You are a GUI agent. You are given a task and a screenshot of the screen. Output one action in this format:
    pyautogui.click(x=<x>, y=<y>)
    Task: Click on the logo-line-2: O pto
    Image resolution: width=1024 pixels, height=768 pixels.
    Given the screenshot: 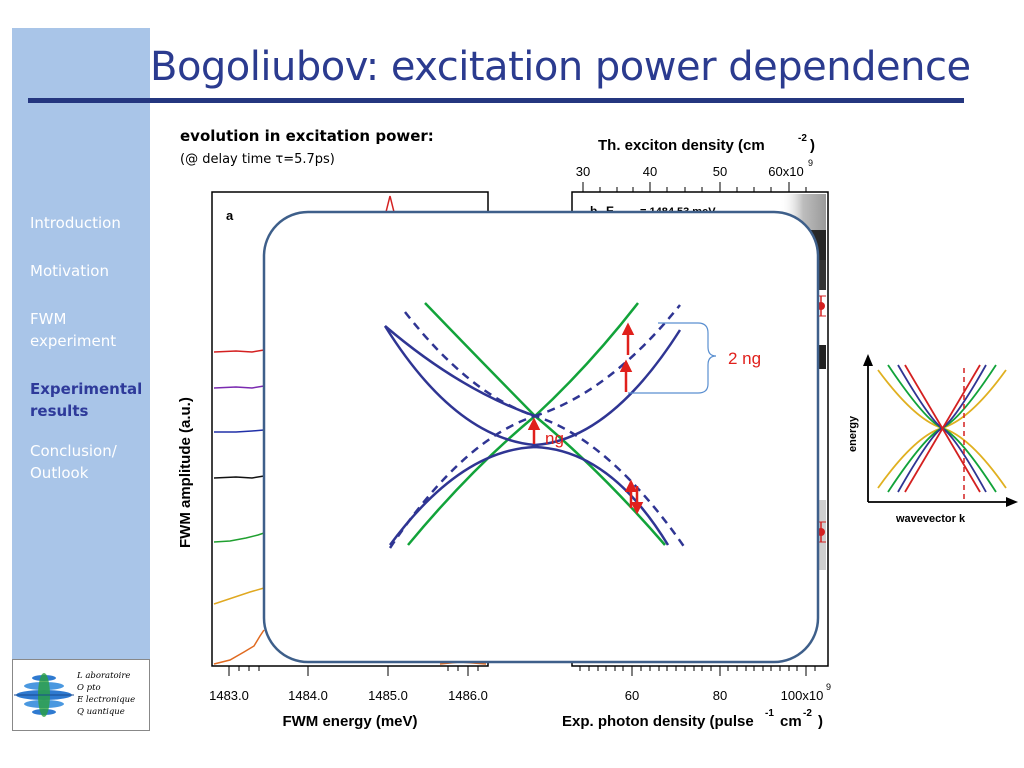 What is the action you would take?
    pyautogui.click(x=89, y=688)
    